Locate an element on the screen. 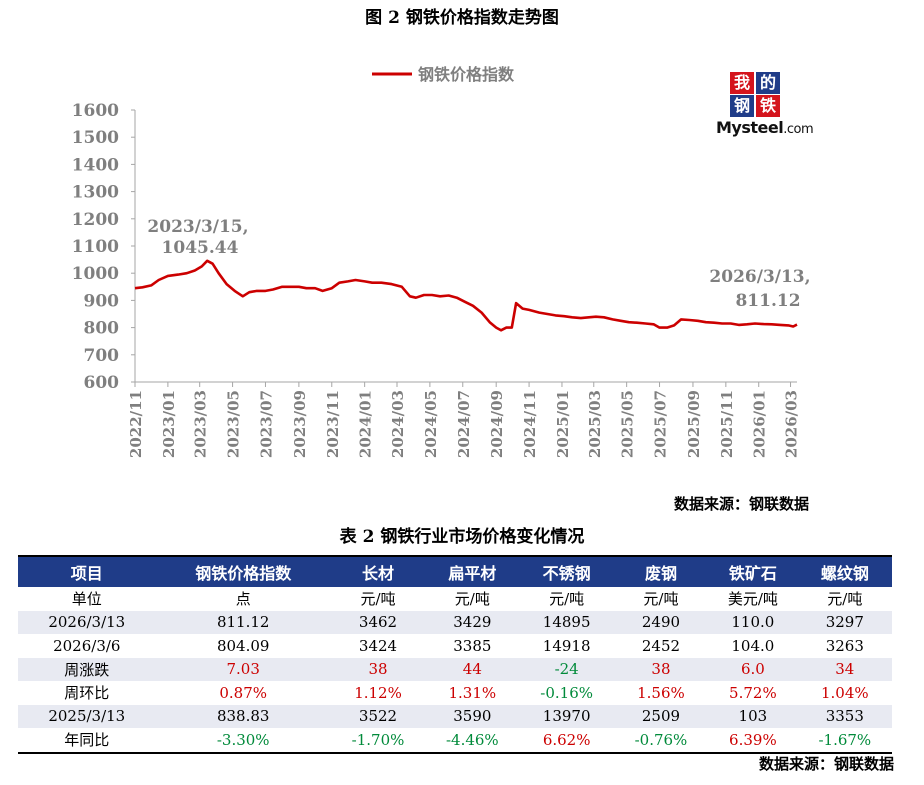 The image size is (924, 785). table-cell: 1.12% is located at coordinates (378, 692).